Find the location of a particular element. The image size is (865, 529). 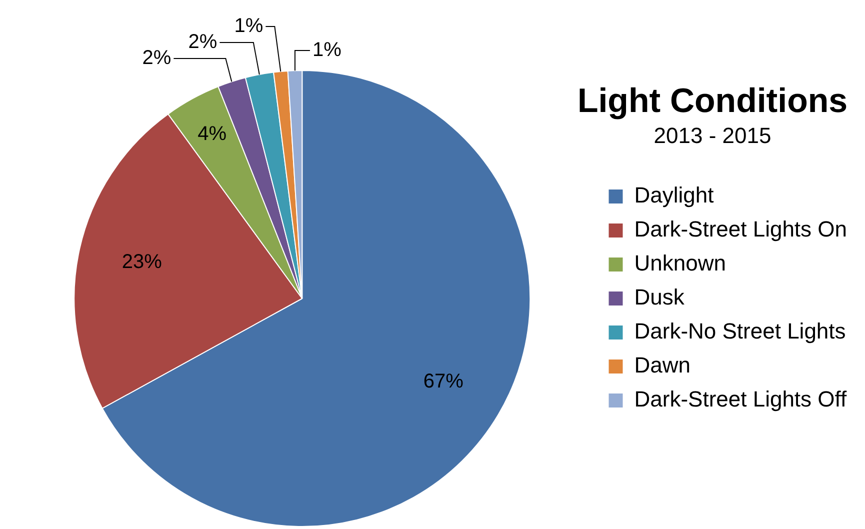

legend-label: Daylight is located at coordinates (674, 195).